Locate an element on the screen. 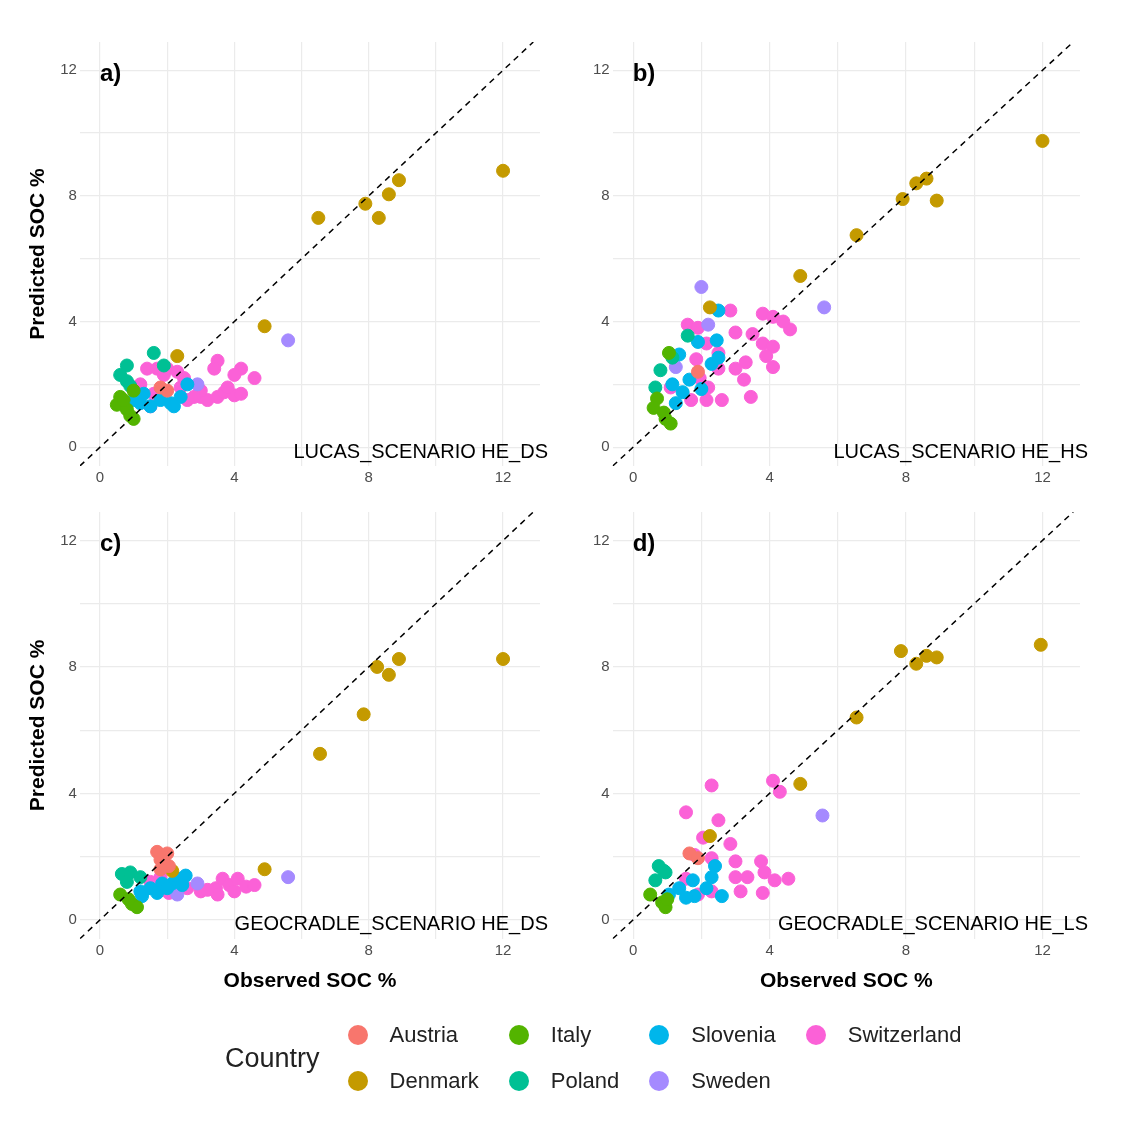 The image size is (1124, 1121). legend-label: Switzerland is located at coordinates (904, 1035).